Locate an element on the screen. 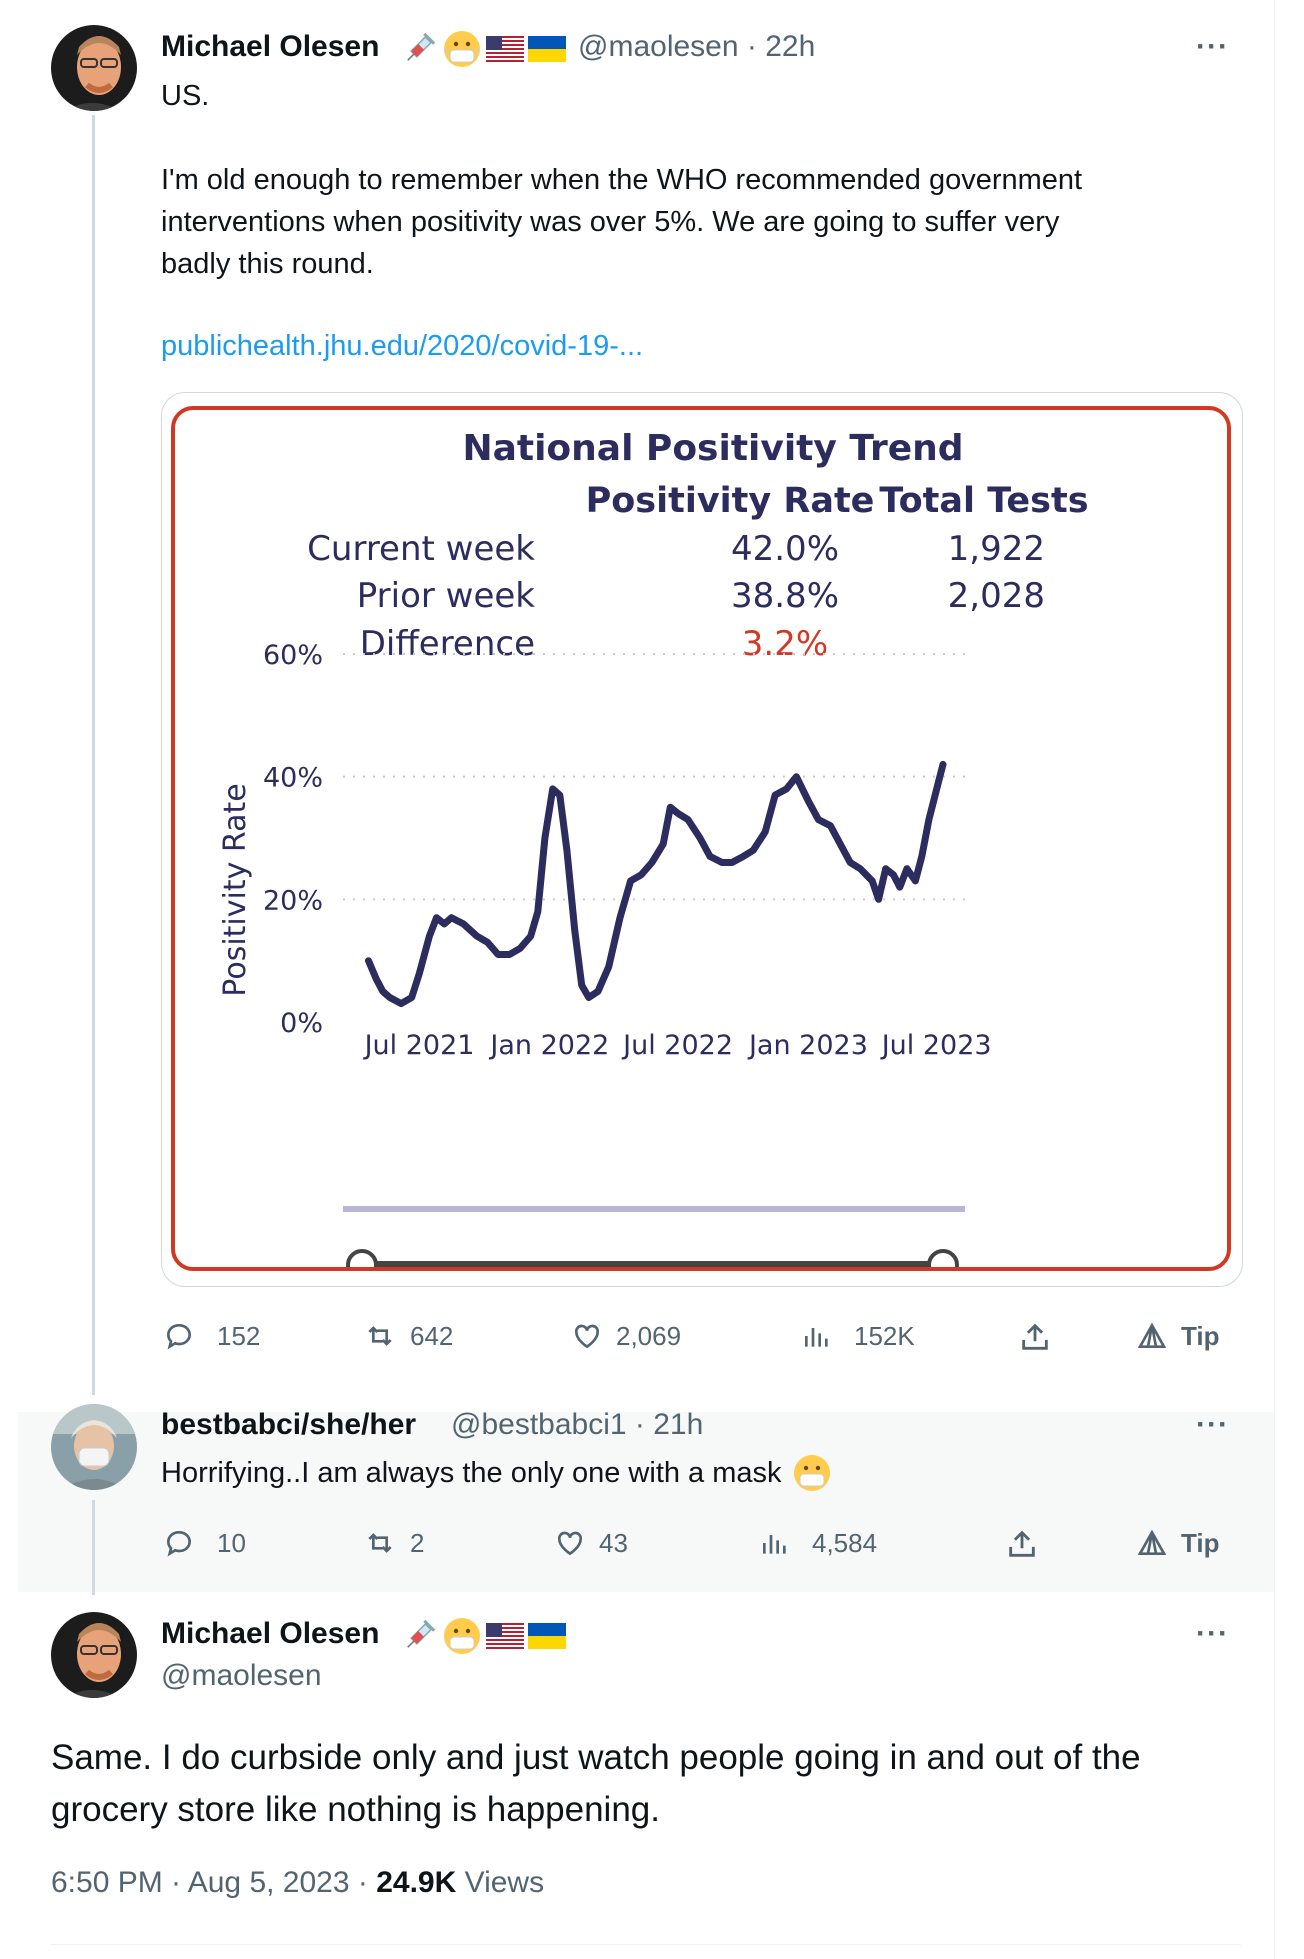 Image resolution: width=1304 pixels, height=1959 pixels. y-axis-label: Positivity Rate is located at coordinates (235, 889).